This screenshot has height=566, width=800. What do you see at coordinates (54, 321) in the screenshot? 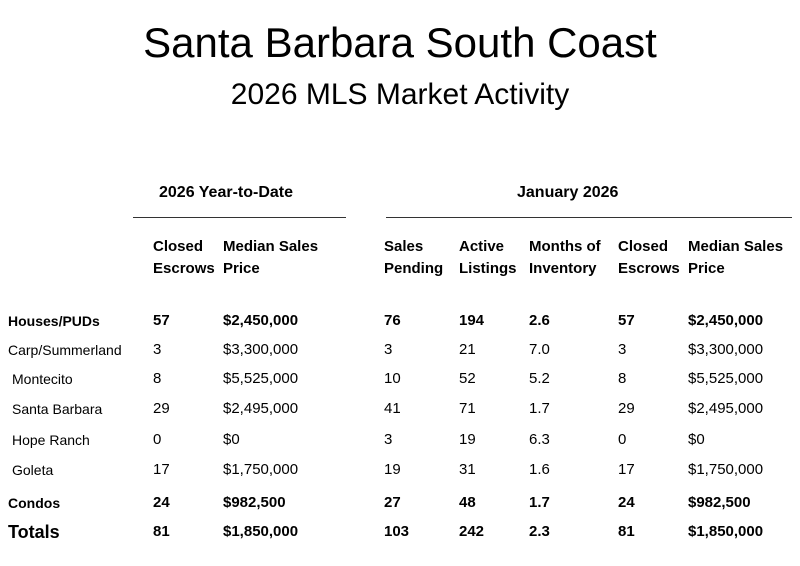
I see `row-label: Houses/PUDs` at bounding box center [54, 321].